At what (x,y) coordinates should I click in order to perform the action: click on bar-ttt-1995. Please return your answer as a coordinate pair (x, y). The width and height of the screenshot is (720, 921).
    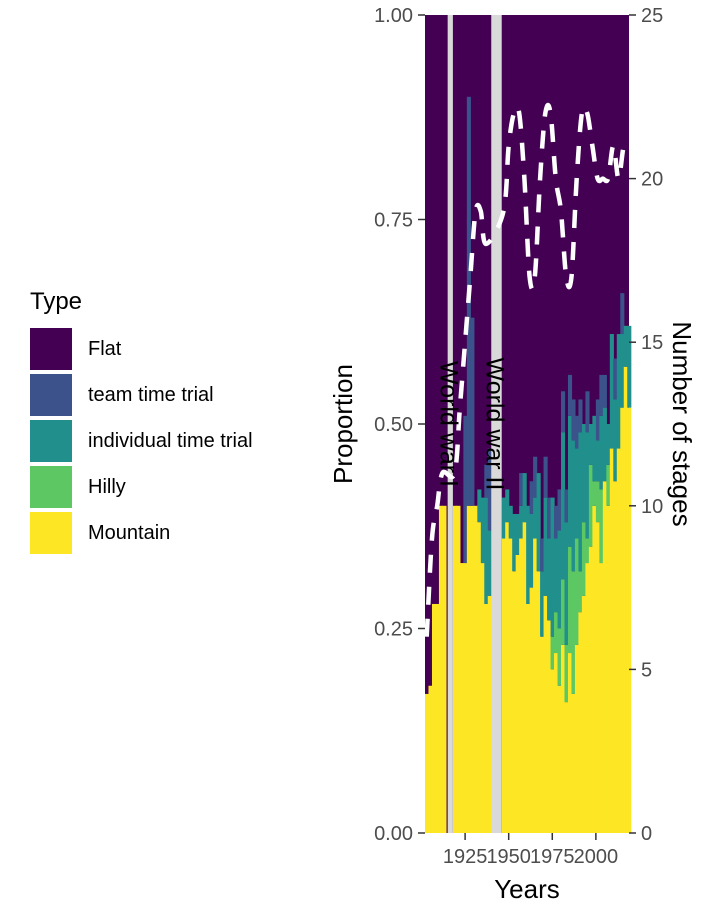
    Looking at the image, I should click on (587, 412).